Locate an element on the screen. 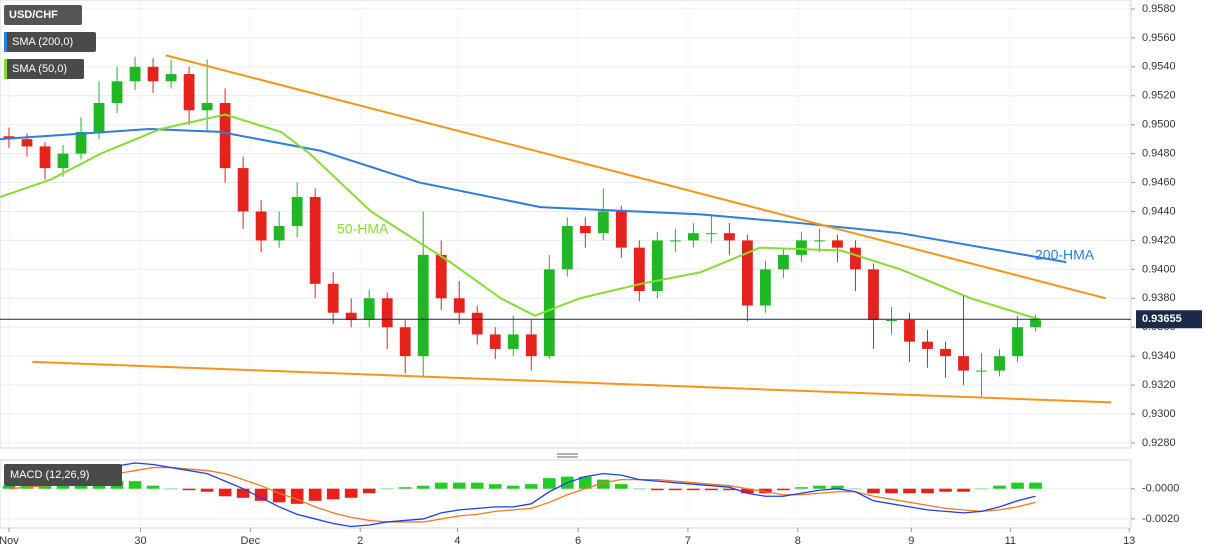 The height and width of the screenshot is (555, 1207). y-tick-label: 0.9580 is located at coordinates (1159, 9).